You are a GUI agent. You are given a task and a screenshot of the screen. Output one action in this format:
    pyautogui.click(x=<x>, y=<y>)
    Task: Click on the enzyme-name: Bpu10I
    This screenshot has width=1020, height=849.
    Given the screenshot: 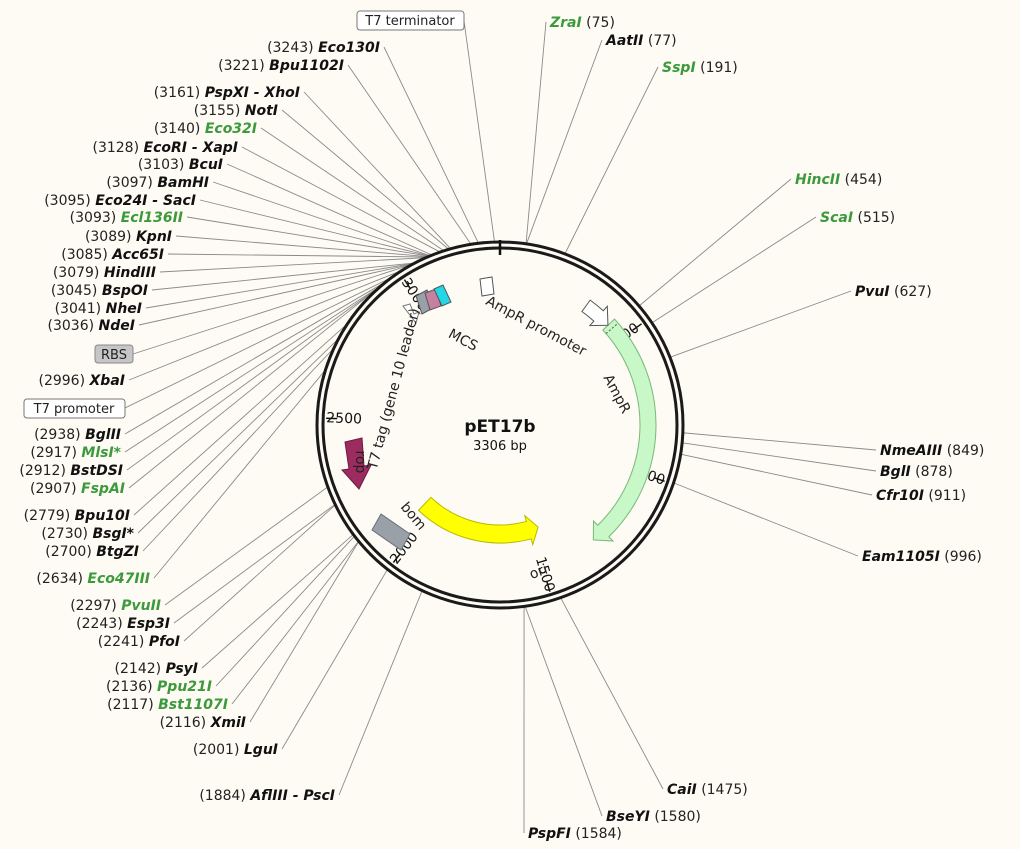 What is the action you would take?
    pyautogui.click(x=102, y=516)
    